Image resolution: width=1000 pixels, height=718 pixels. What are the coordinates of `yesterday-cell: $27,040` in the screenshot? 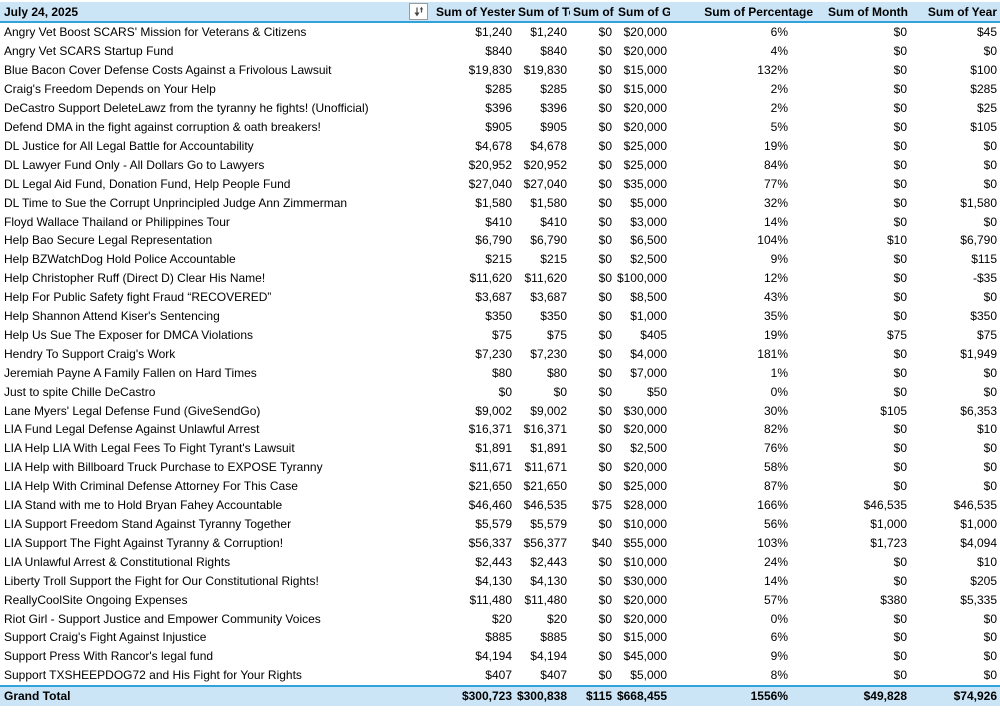 It's located at (490, 183).